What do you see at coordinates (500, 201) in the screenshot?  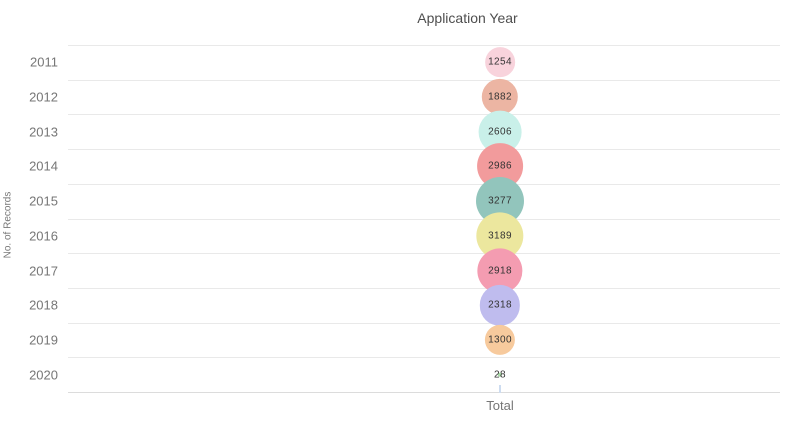 I see `bubble-value-label: 3277` at bounding box center [500, 201].